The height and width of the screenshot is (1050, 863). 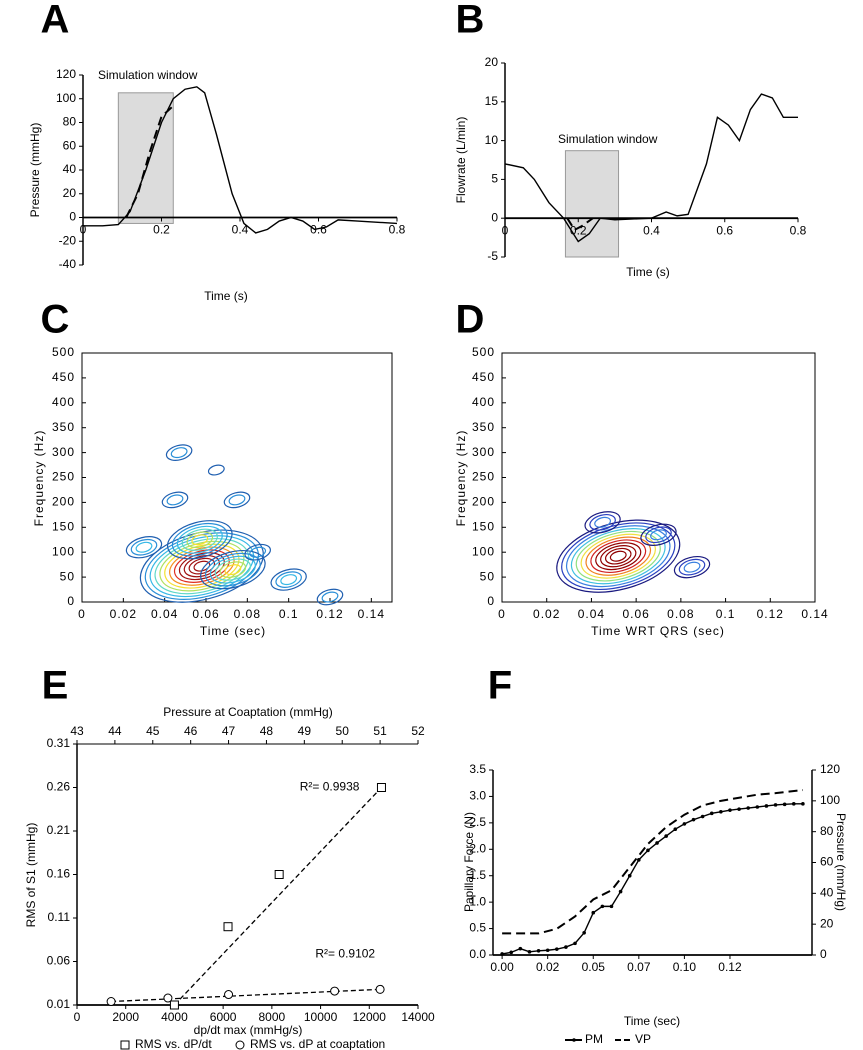 I want to click on y2-tick-label: 80, so click(x=827, y=831).